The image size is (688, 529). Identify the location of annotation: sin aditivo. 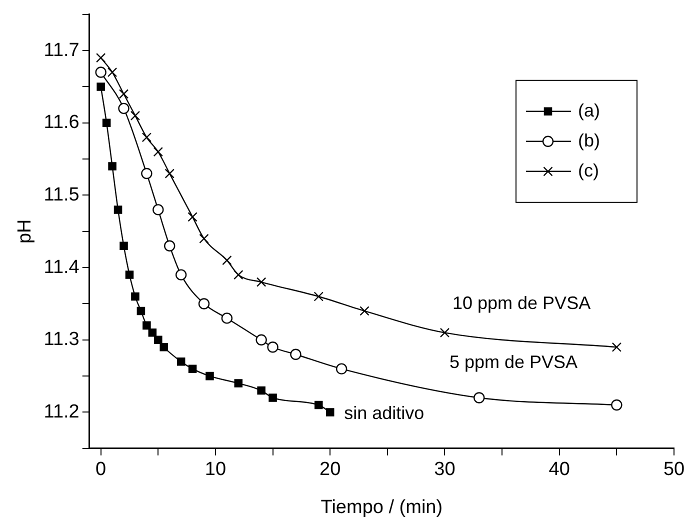
(384, 413).